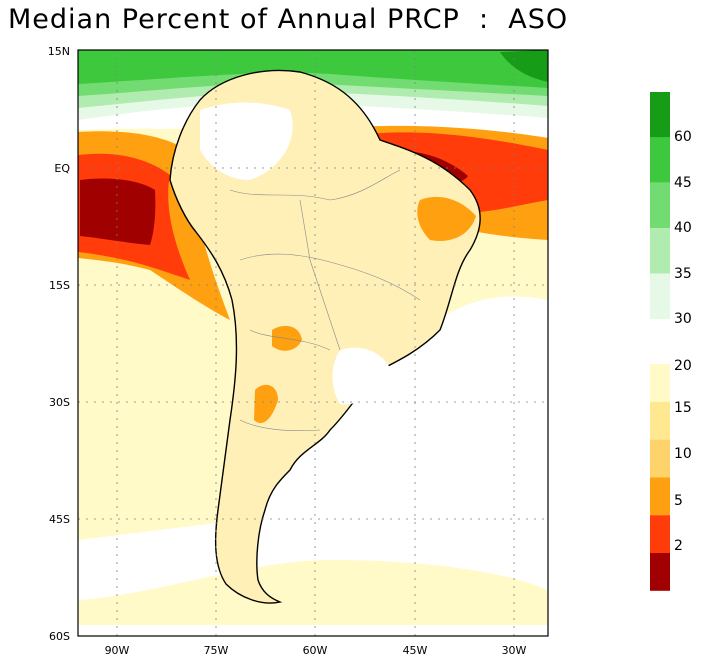 The image size is (704, 664). What do you see at coordinates (683, 408) in the screenshot?
I see `colorbar-label-15: 15` at bounding box center [683, 408].